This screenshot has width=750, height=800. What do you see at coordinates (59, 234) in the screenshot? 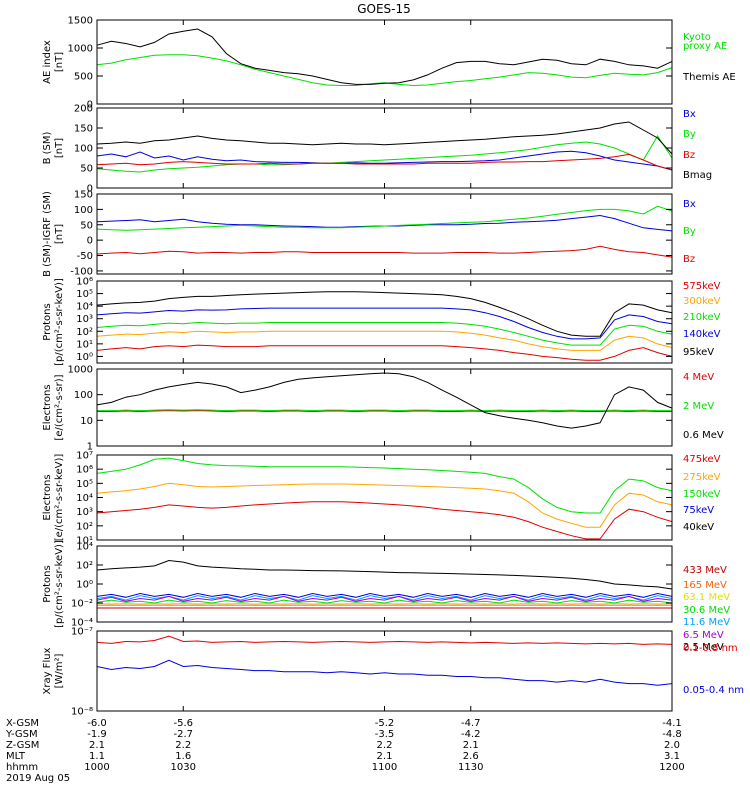
I see `panel-3-ylabel-line-2: [nT]` at bounding box center [59, 234].